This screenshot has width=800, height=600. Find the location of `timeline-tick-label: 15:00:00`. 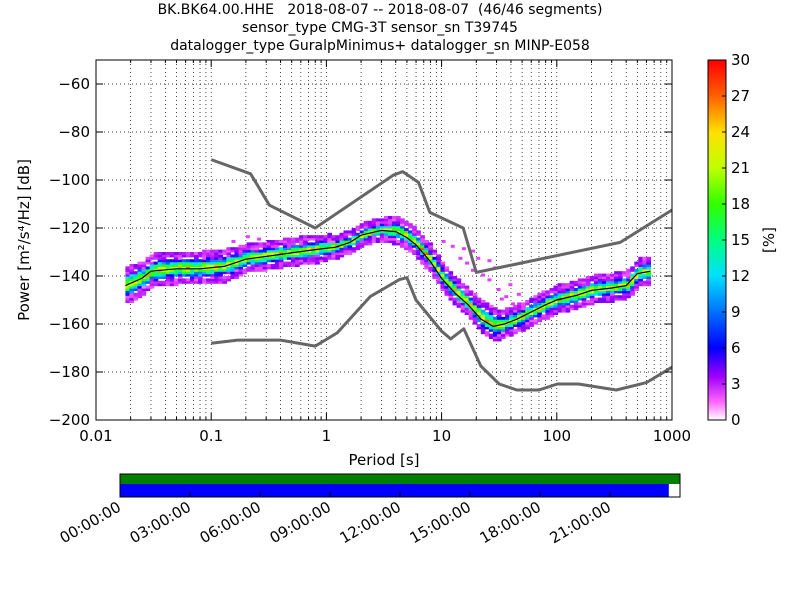

timeline-tick-label: 15:00:00 is located at coordinates (440, 522).